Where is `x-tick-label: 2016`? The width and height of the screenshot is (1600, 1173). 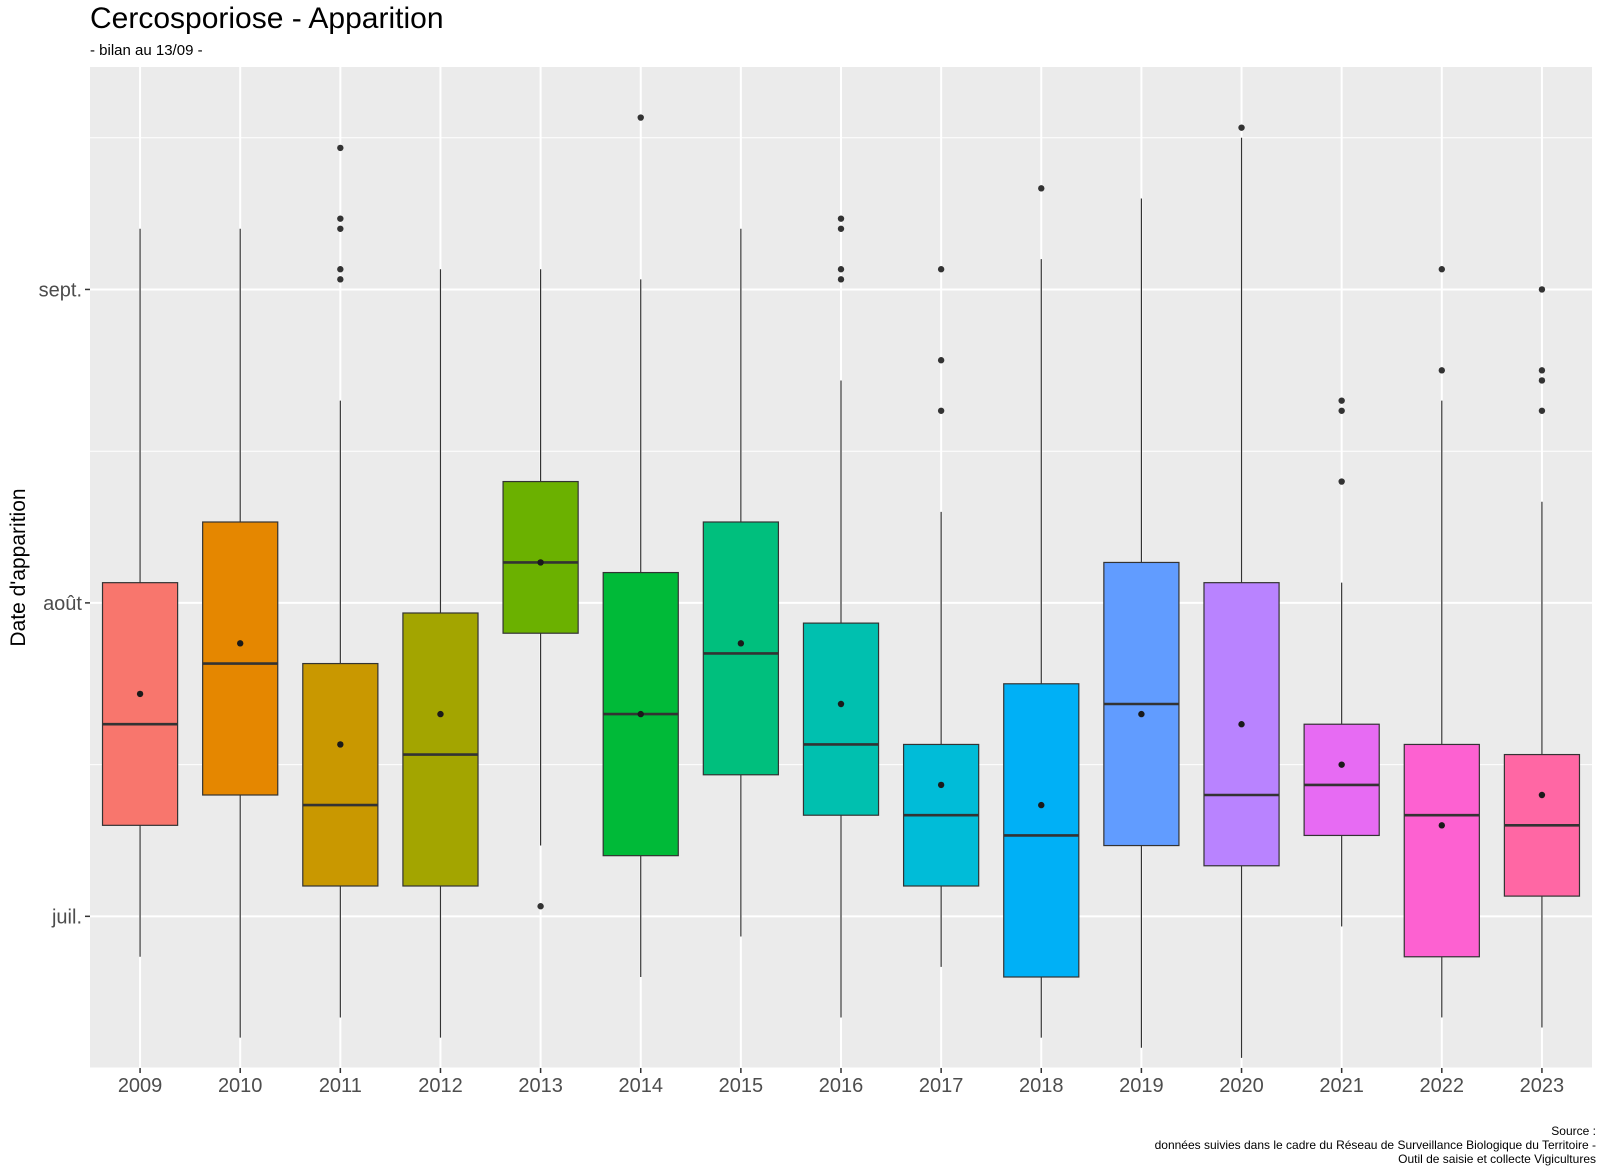
x-tick-label: 2016 is located at coordinates (841, 1086).